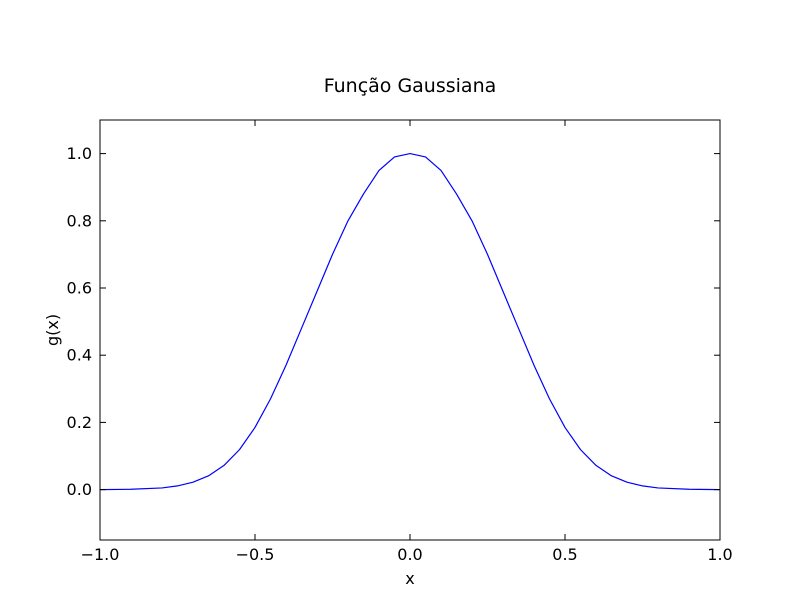 The image size is (800, 600). I want to click on x-tick-label: 1.0, so click(719, 554).